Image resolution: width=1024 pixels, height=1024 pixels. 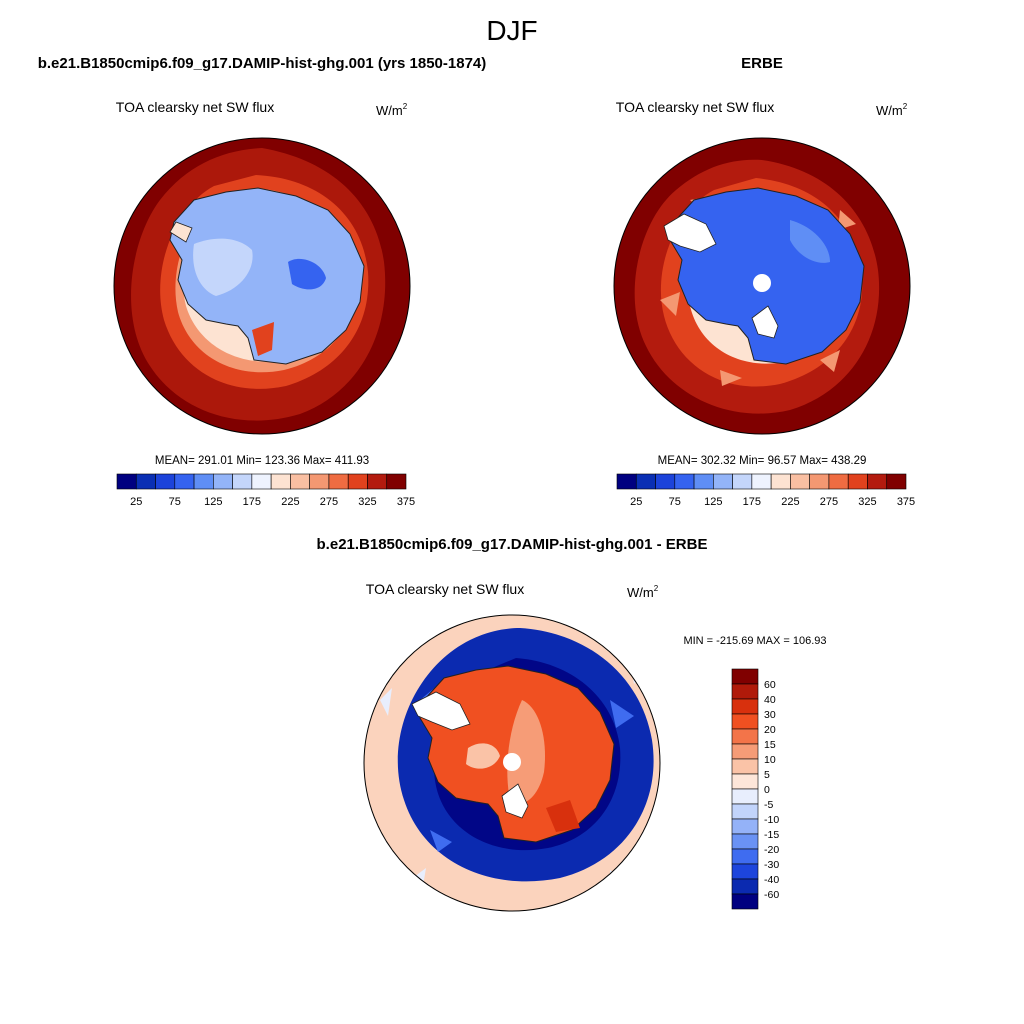 What do you see at coordinates (829, 502) in the screenshot?
I see `obs-colorbar-label: 275` at bounding box center [829, 502].